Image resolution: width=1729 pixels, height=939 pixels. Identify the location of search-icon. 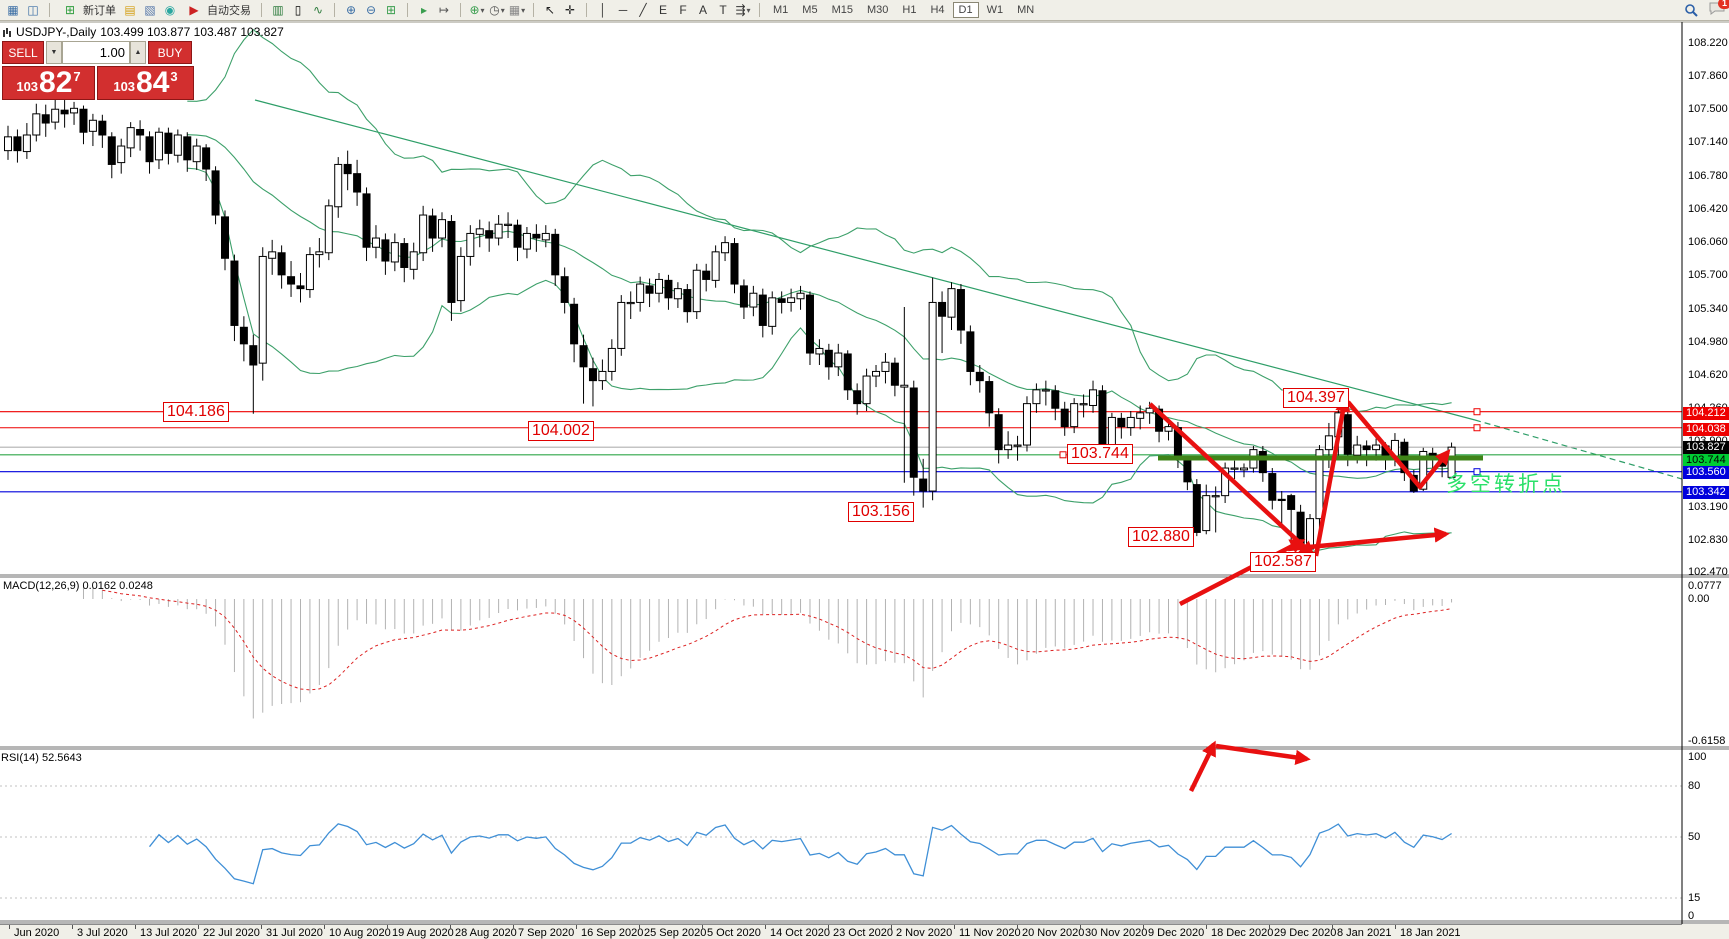
(1691, 10).